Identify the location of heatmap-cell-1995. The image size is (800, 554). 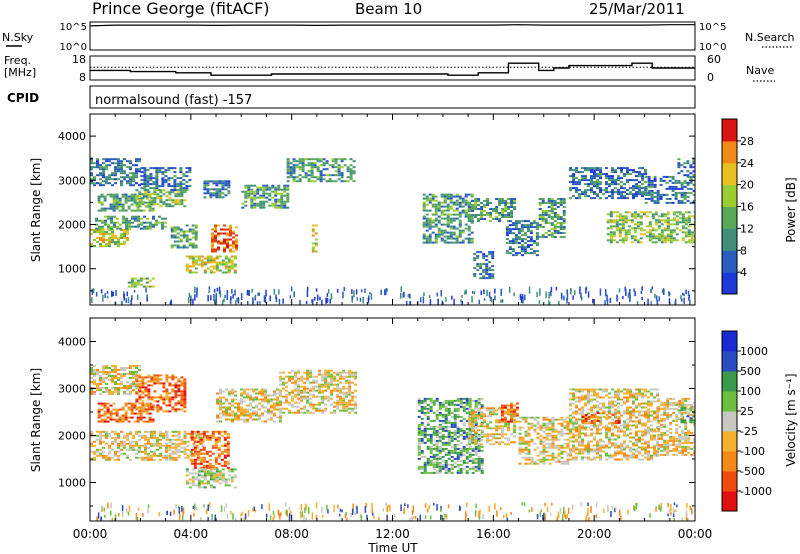
(612, 196).